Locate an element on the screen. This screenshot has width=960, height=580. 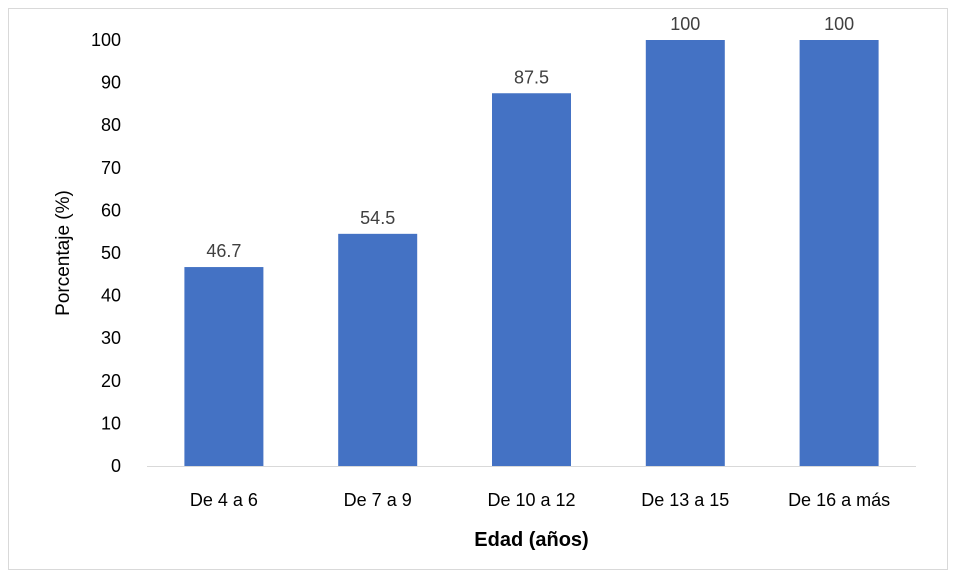
data-label: 87.5 is located at coordinates (531, 77).